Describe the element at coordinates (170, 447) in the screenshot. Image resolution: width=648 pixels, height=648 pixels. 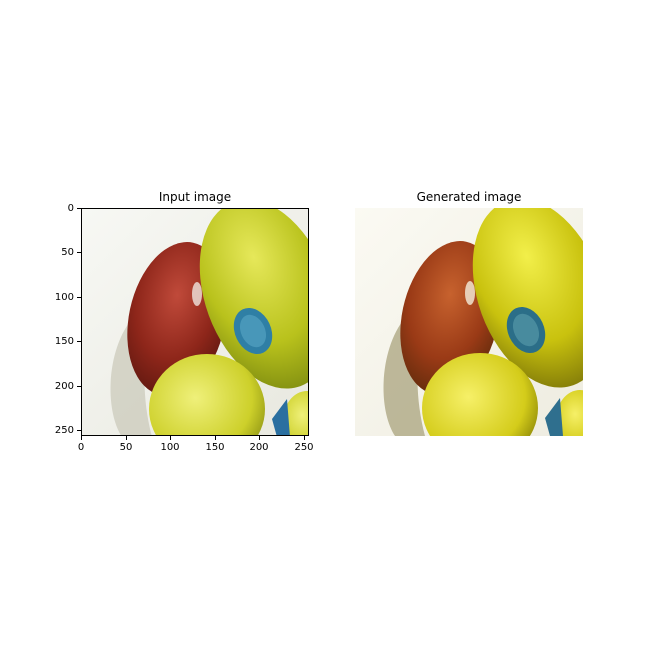
I see `x-tick-label: 100` at that location.